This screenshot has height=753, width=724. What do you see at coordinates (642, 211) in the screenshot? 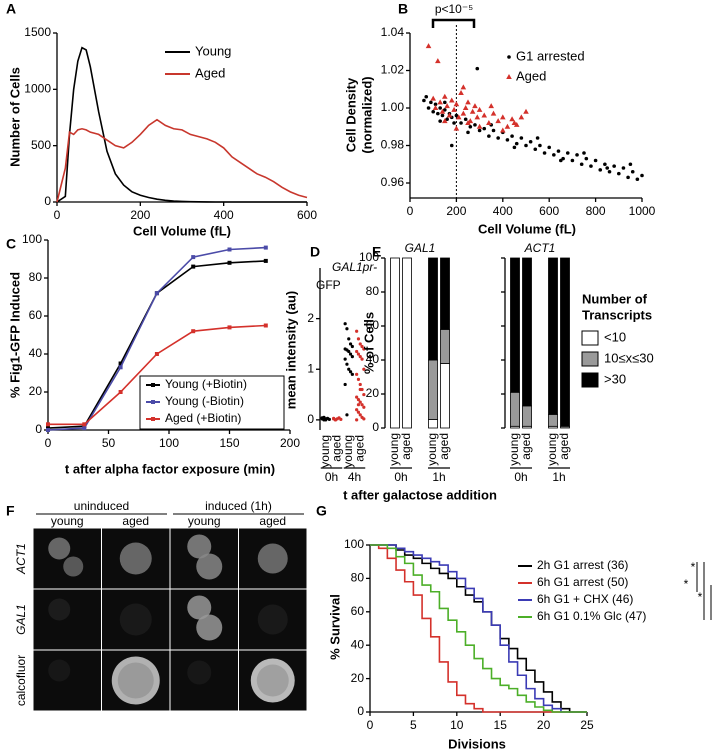
I see `x-tick-label: 1000` at bounding box center [642, 211].